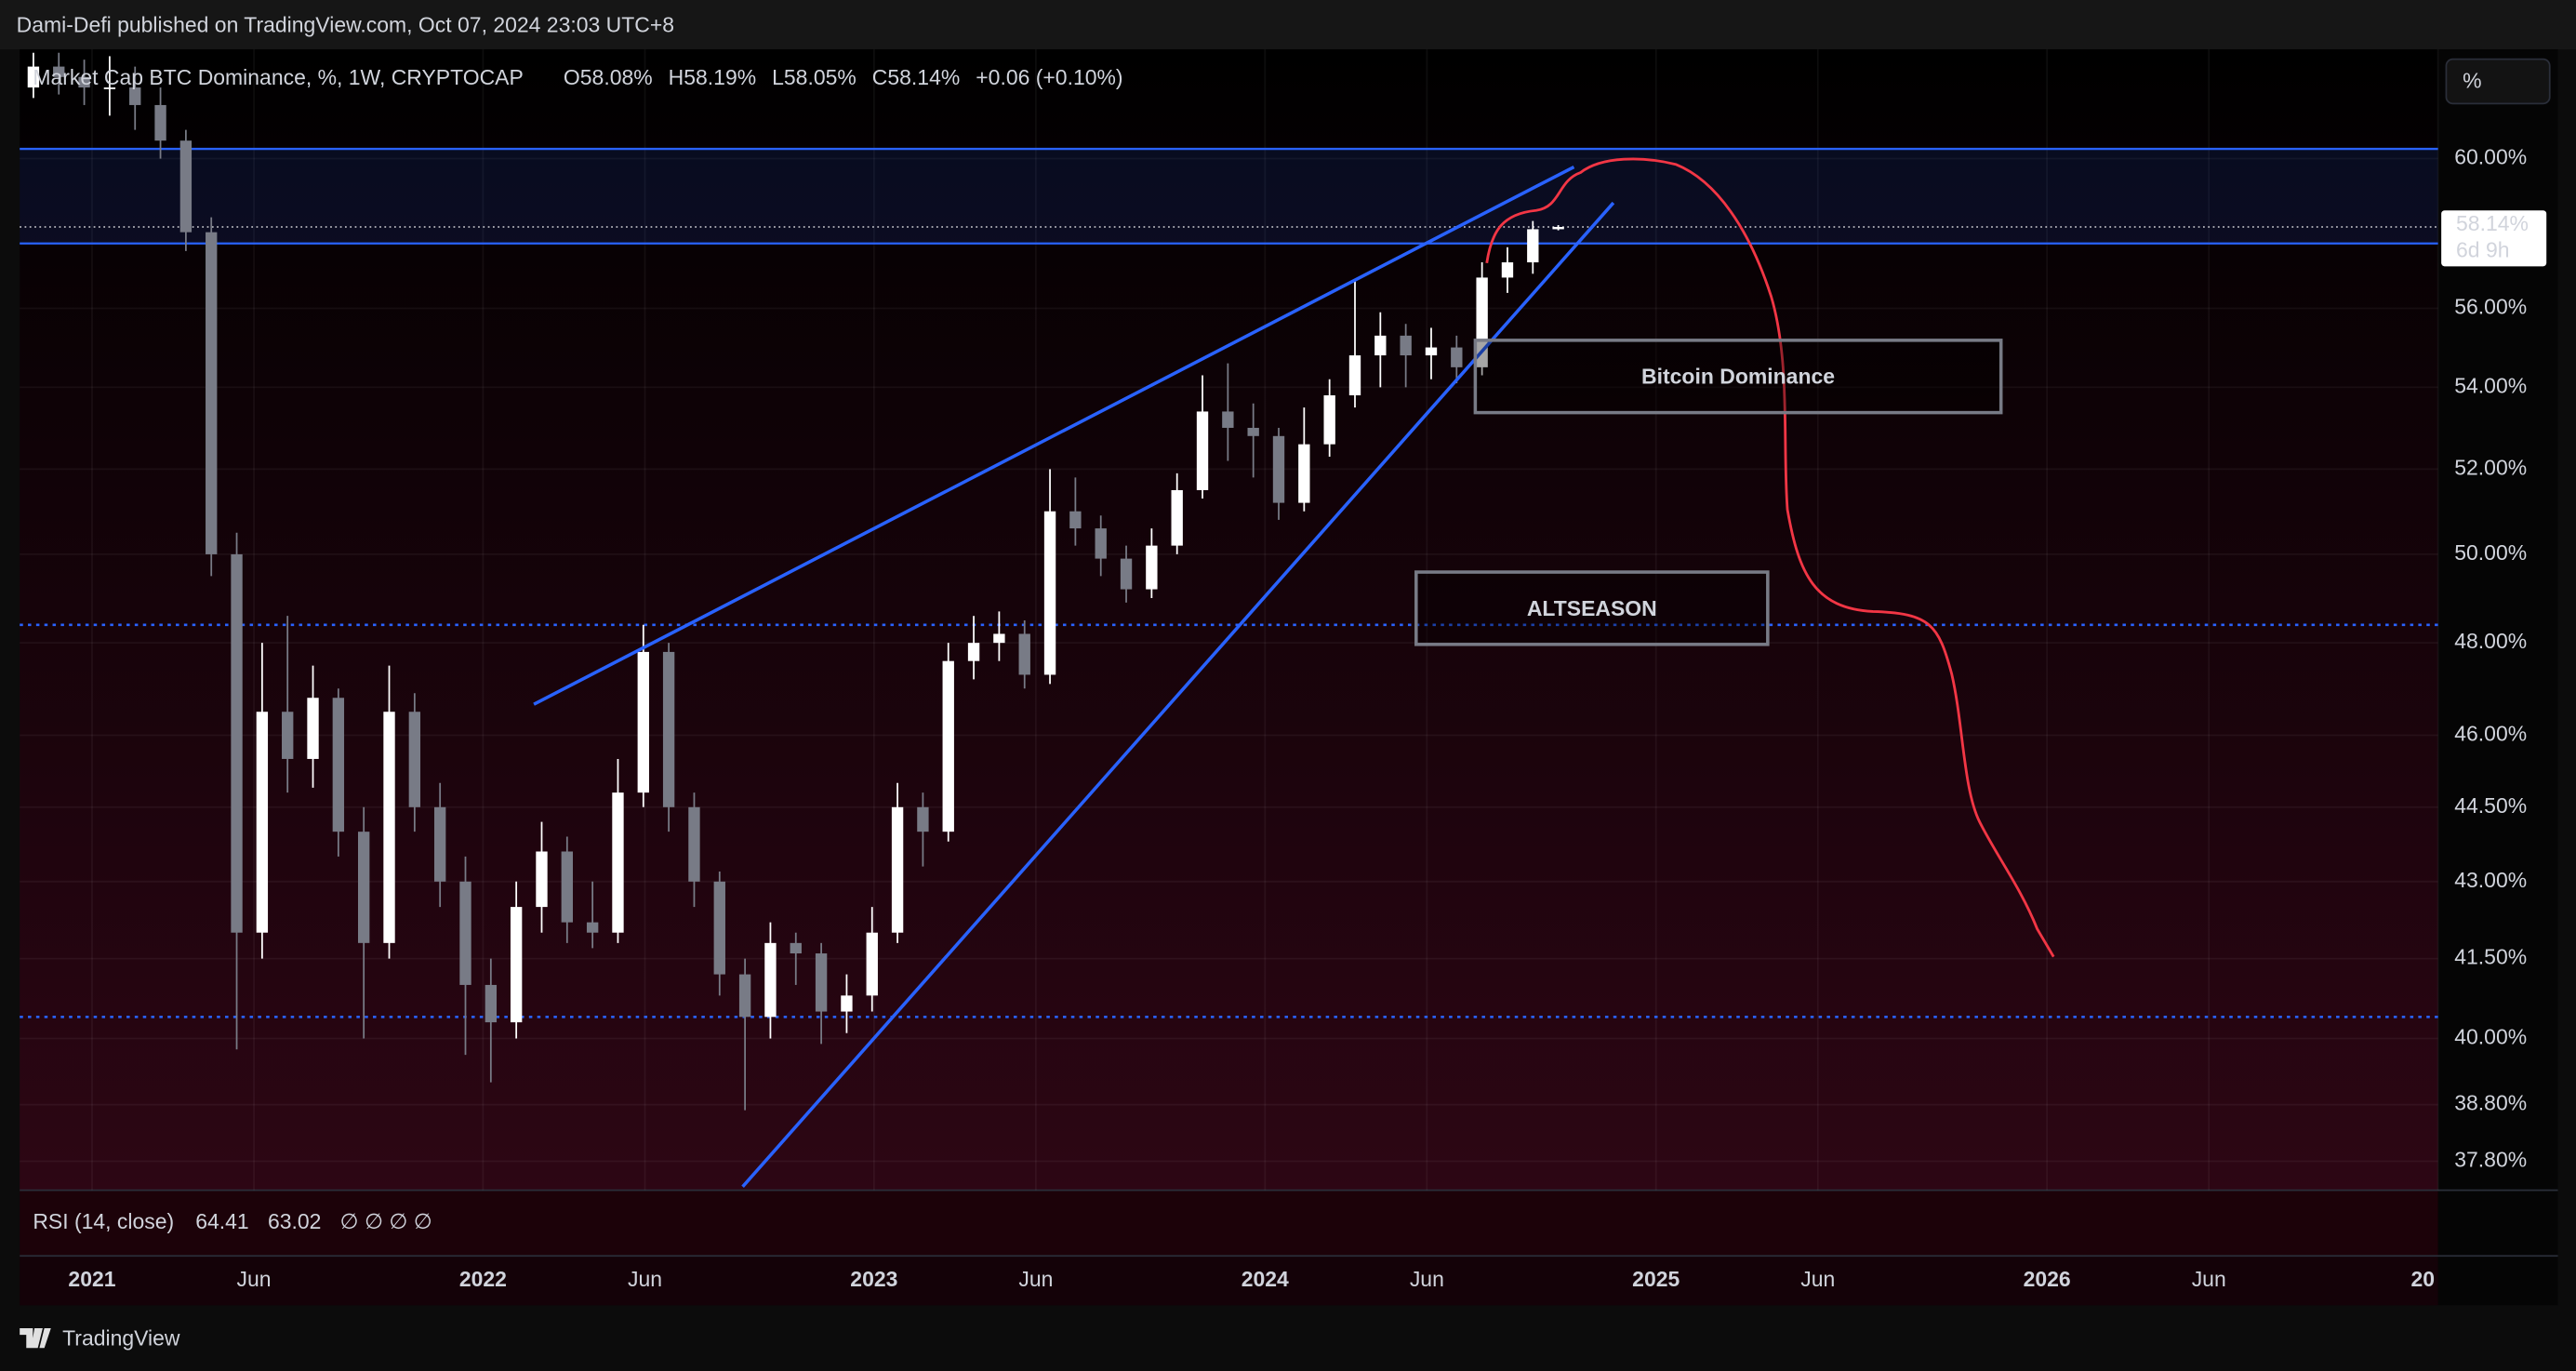 Image resolution: width=2576 pixels, height=1371 pixels. What do you see at coordinates (2490, 880) in the screenshot?
I see `y-tick-label: 43.00%` at bounding box center [2490, 880].